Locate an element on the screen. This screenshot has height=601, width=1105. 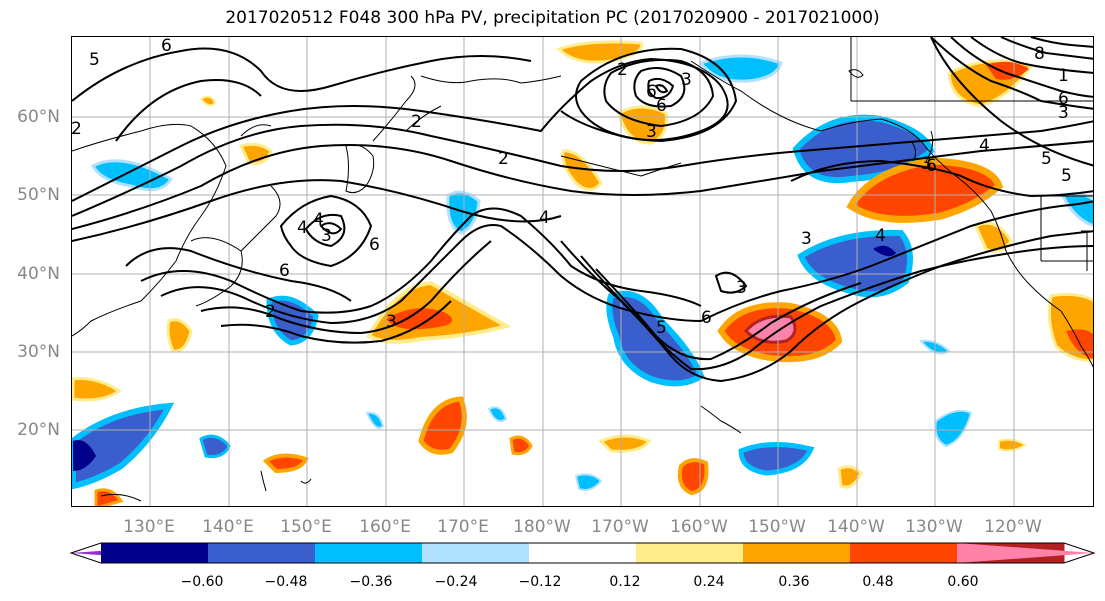
colorbar-tick-label: −0.48 is located at coordinates (286, 582).